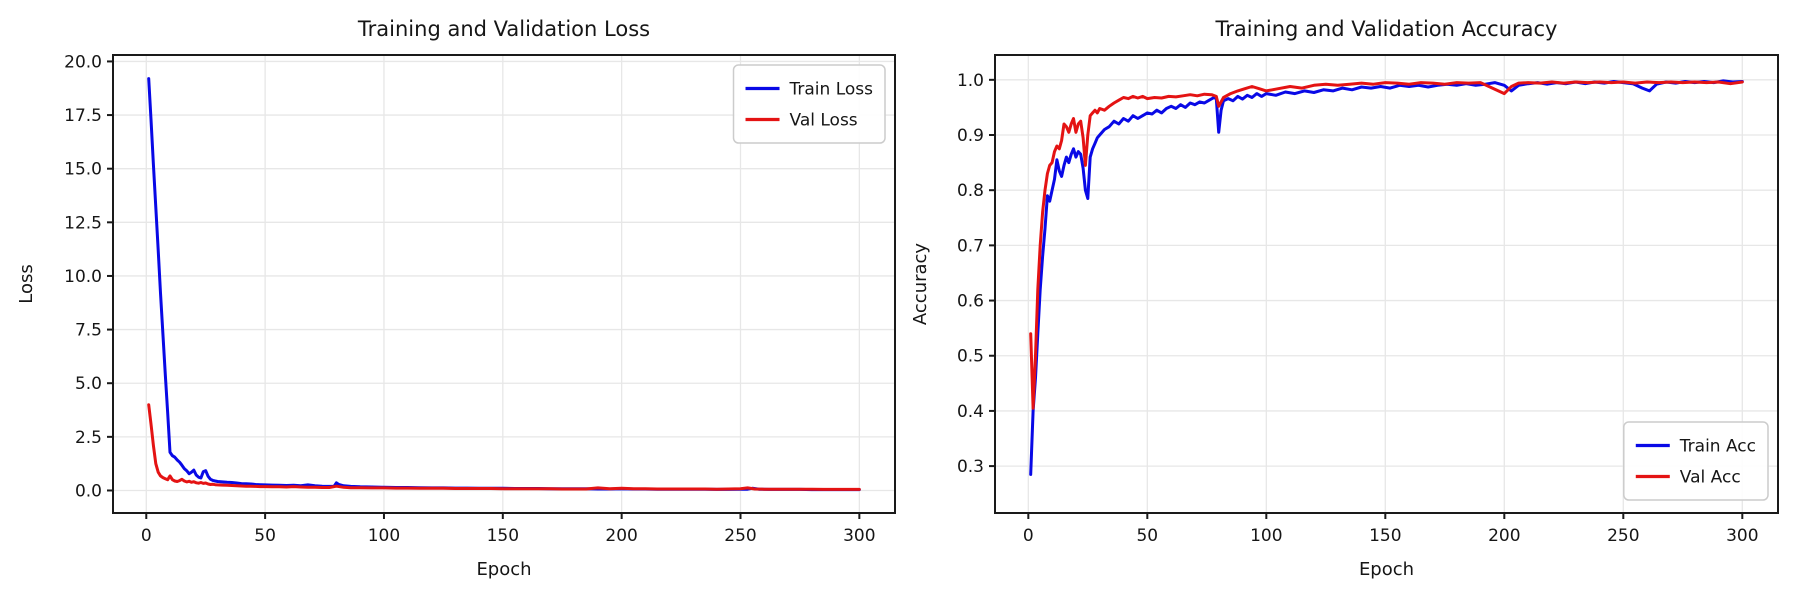  I want to click on y-tick-label: 17.5, so click(83, 116).